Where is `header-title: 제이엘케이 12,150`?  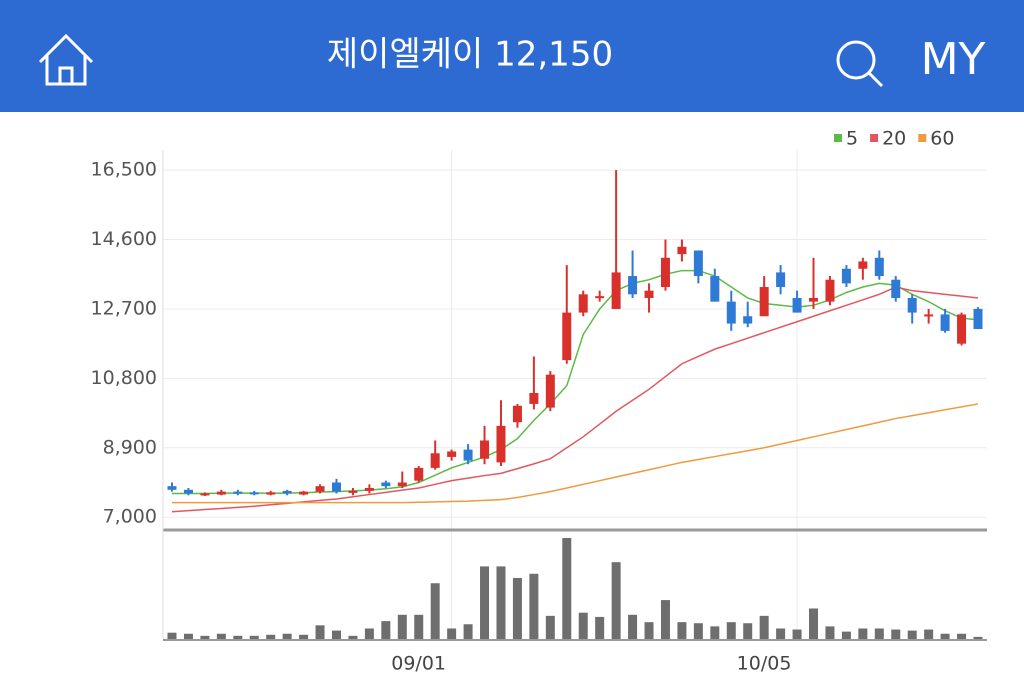
header-title: 제이엘케이 12,150 is located at coordinates (470, 55).